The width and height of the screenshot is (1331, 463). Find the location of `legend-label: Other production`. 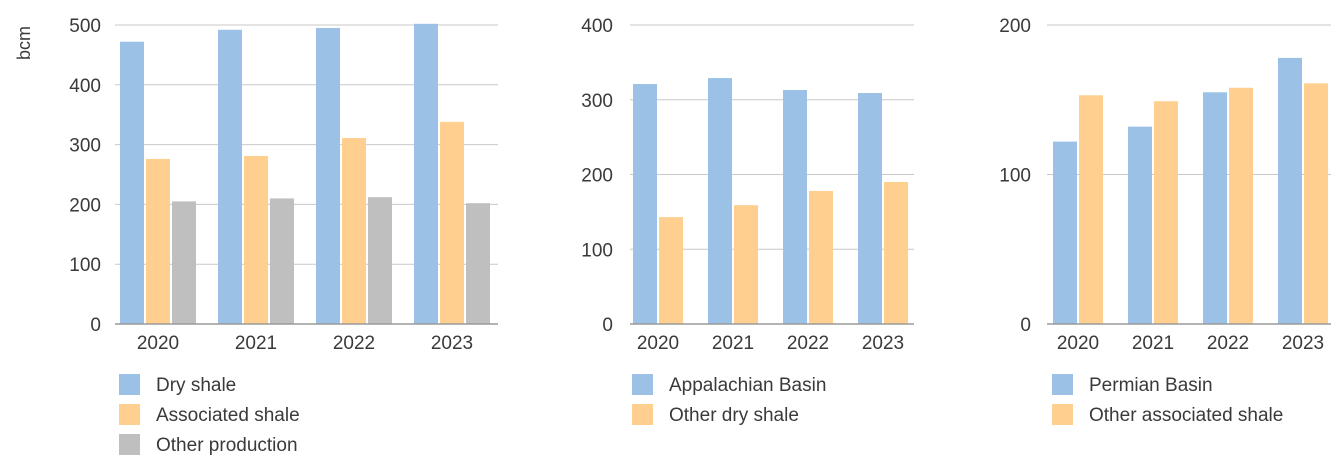

legend-label: Other production is located at coordinates (227, 445).